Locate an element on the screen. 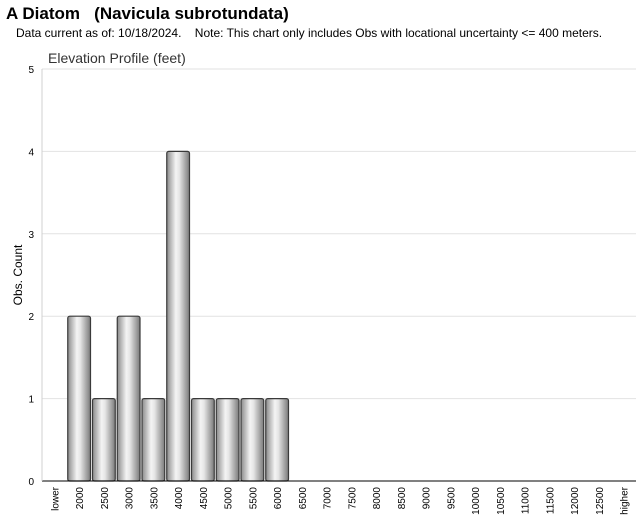 The height and width of the screenshot is (523, 640). x-tick-label: 4500 is located at coordinates (204, 498).